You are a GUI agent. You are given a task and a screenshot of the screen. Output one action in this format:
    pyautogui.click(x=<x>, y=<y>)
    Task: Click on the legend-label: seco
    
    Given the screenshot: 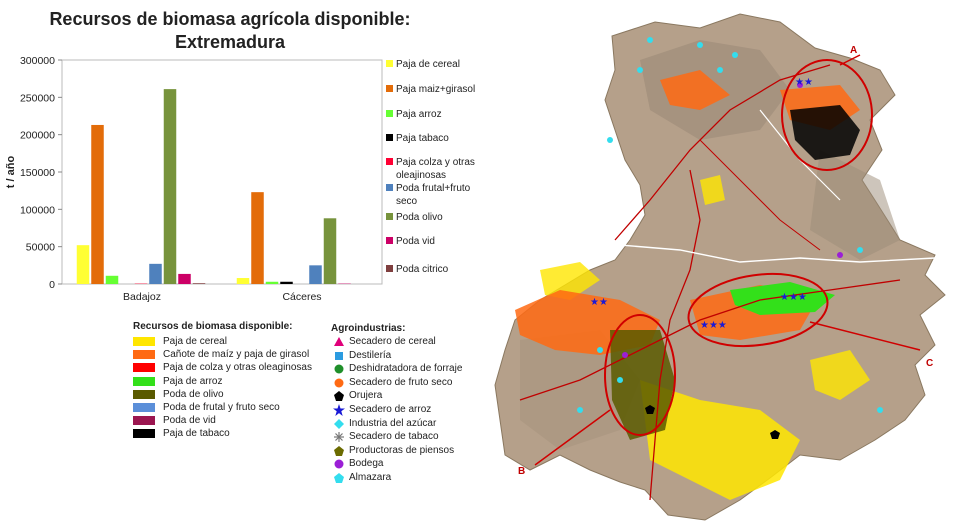 What is the action you would take?
    pyautogui.click(x=407, y=201)
    